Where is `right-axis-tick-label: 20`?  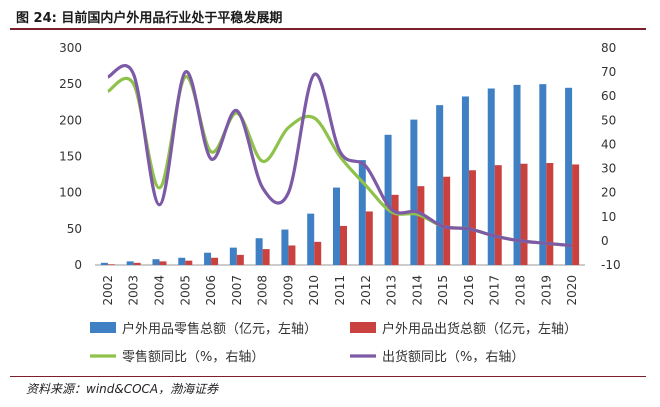 right-axis-tick-label: 20 is located at coordinates (608, 193).